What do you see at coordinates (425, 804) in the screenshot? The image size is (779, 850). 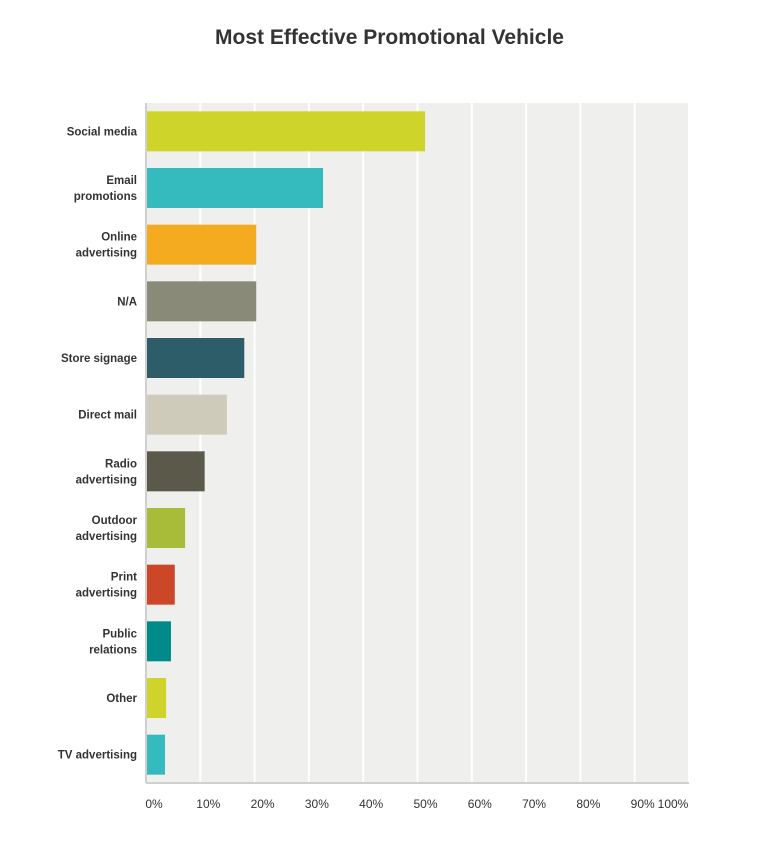 I see `x-tick-label: 50%` at bounding box center [425, 804].